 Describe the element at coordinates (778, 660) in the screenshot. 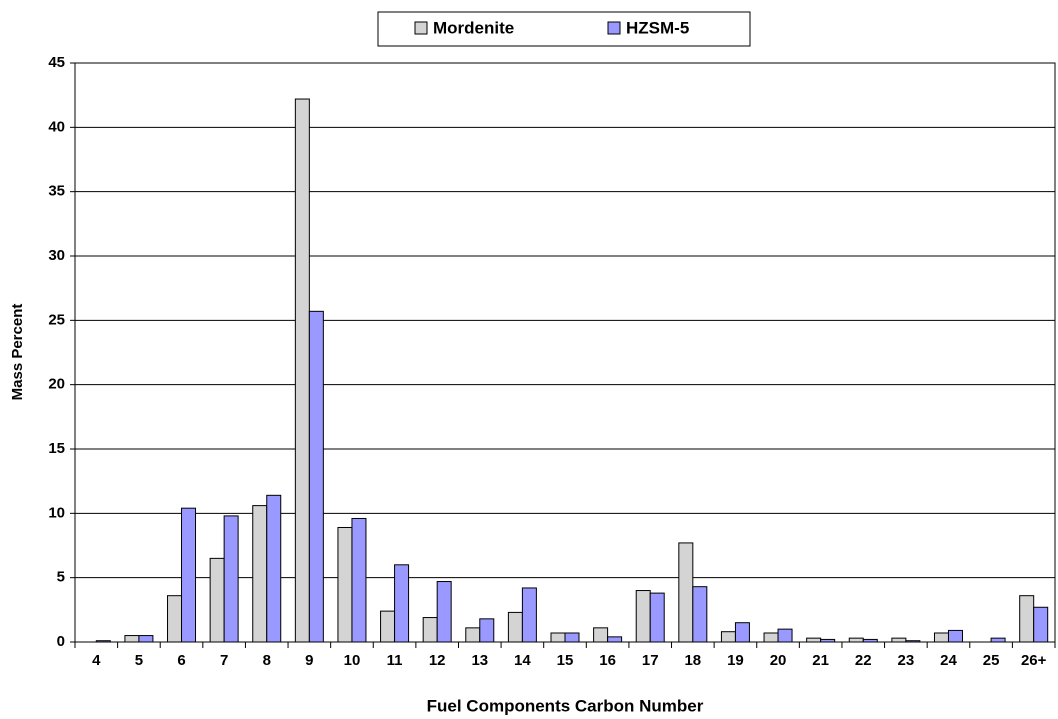

I see `x-tick-label: 20` at that location.